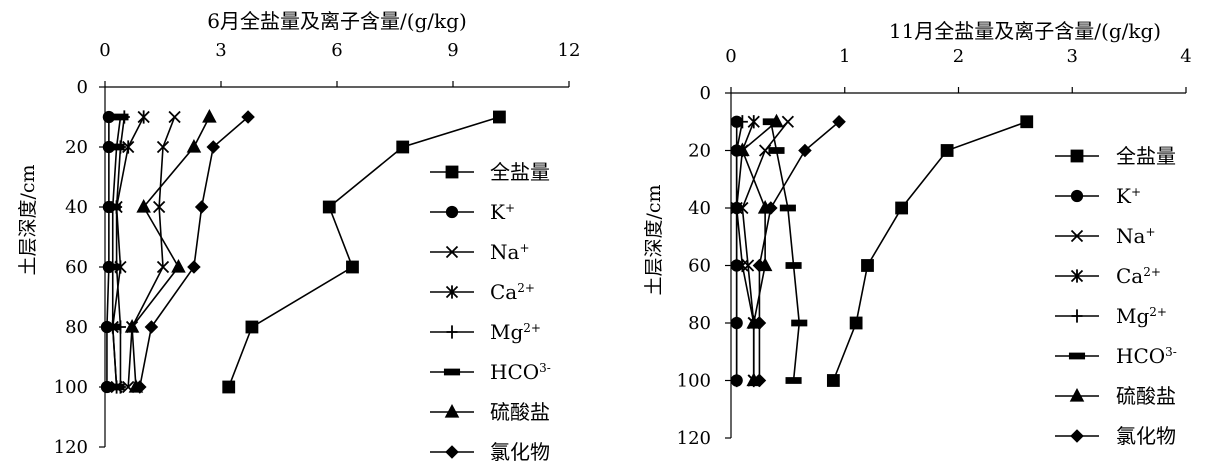  Describe the element at coordinates (569, 50) in the screenshot. I see `x-tick-label: 12` at that location.